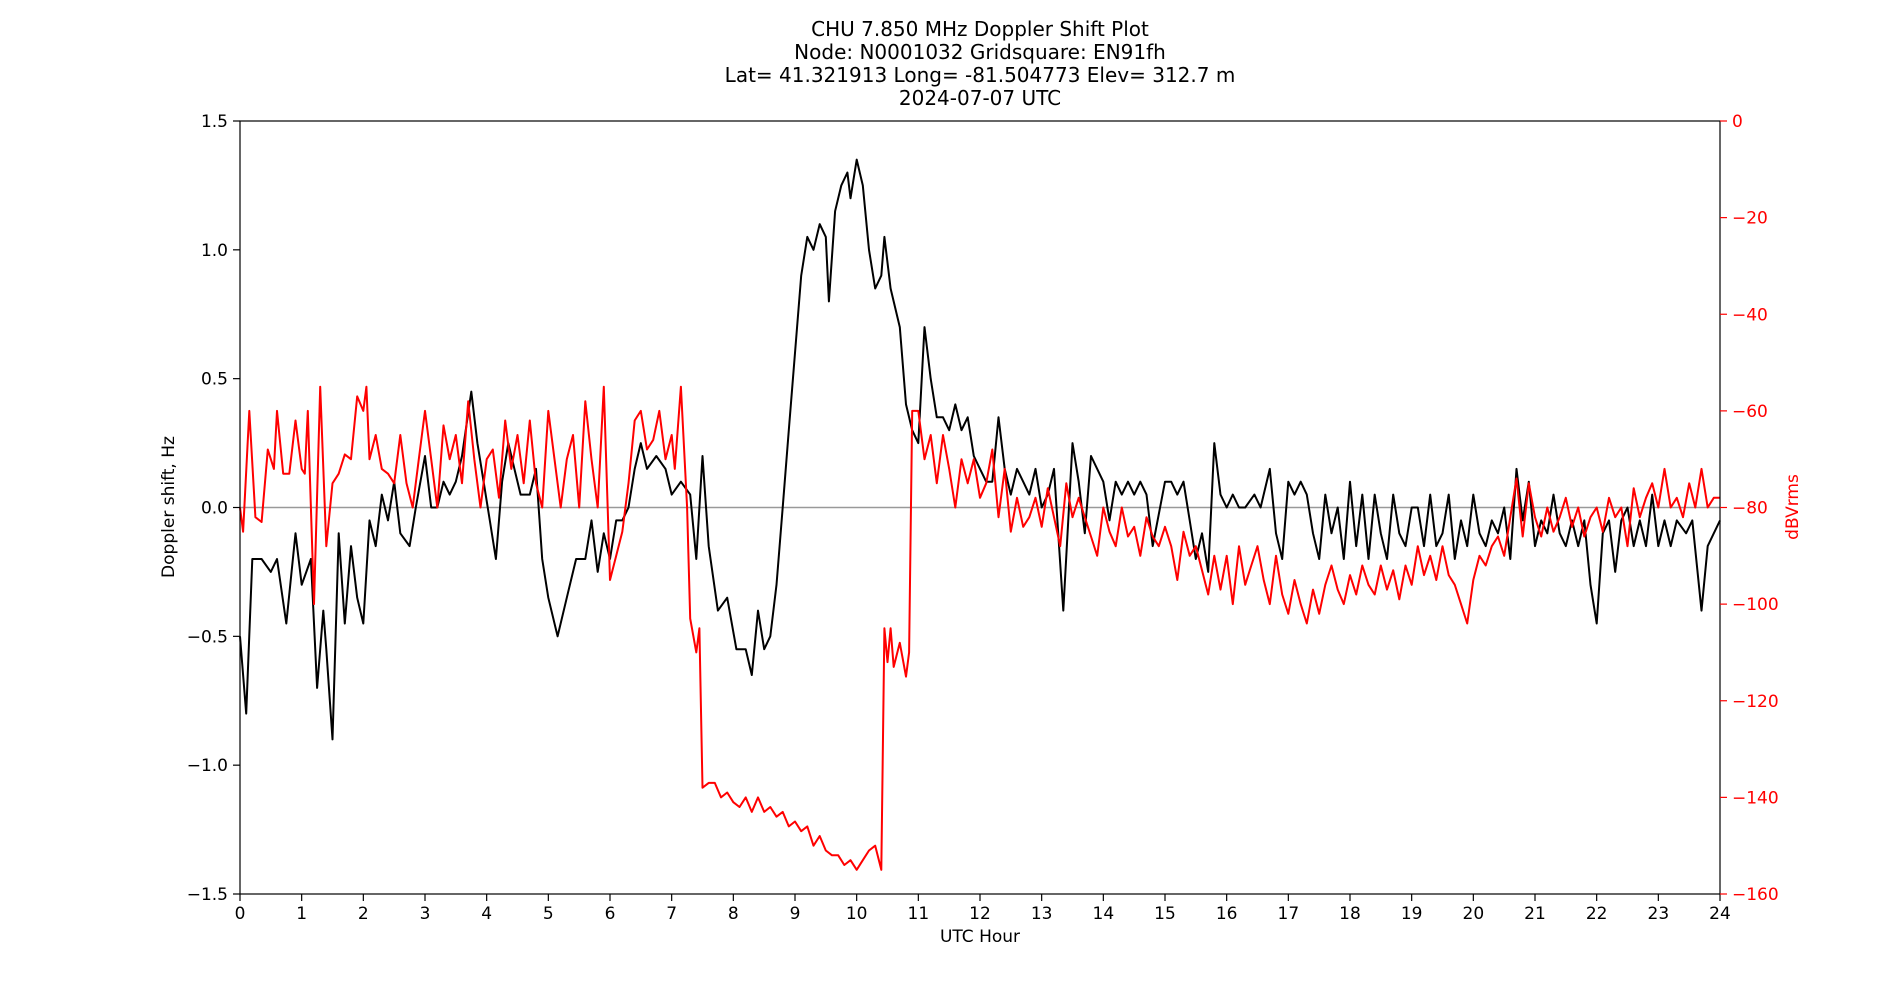 The height and width of the screenshot is (1000, 1900). What do you see at coordinates (214, 509) in the screenshot?
I see `y-left-tick-label: 0.0` at bounding box center [214, 509].